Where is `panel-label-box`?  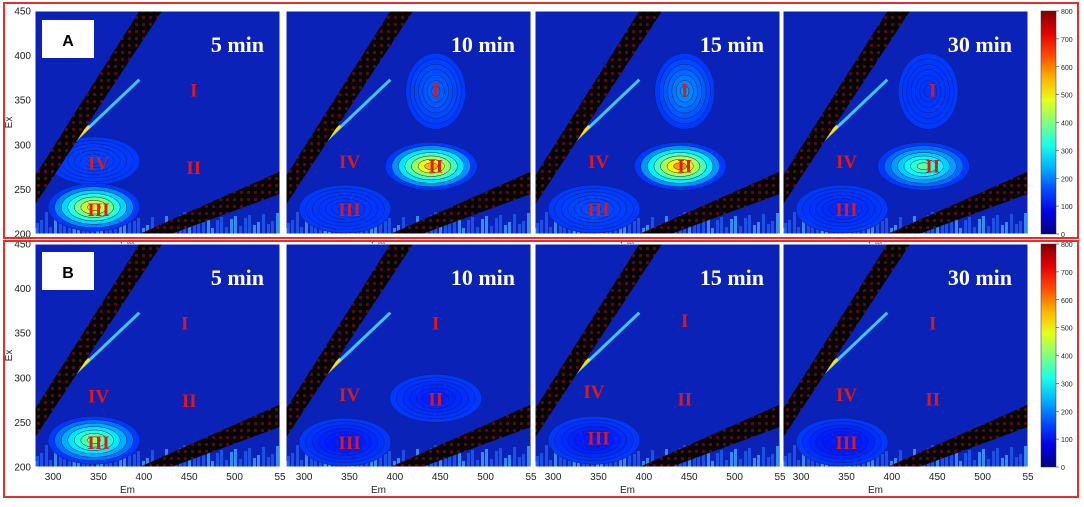
panel-label-box is located at coordinates (68, 271).